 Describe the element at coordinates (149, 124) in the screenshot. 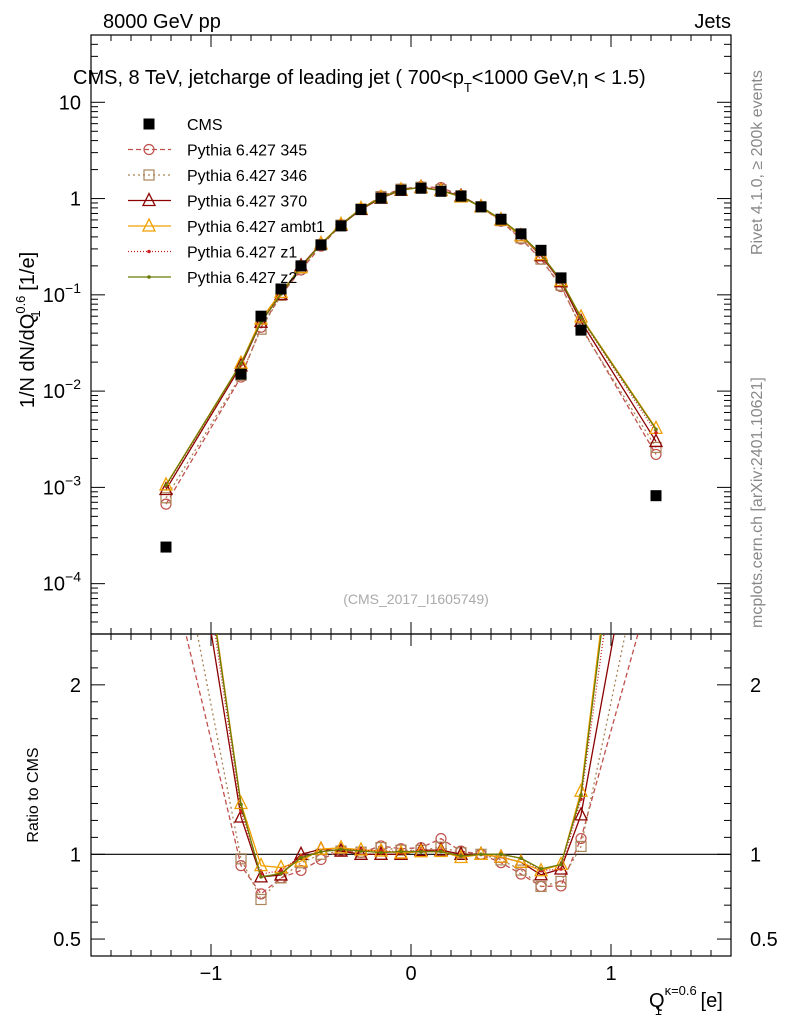

I see `legend-marker-cms` at that location.